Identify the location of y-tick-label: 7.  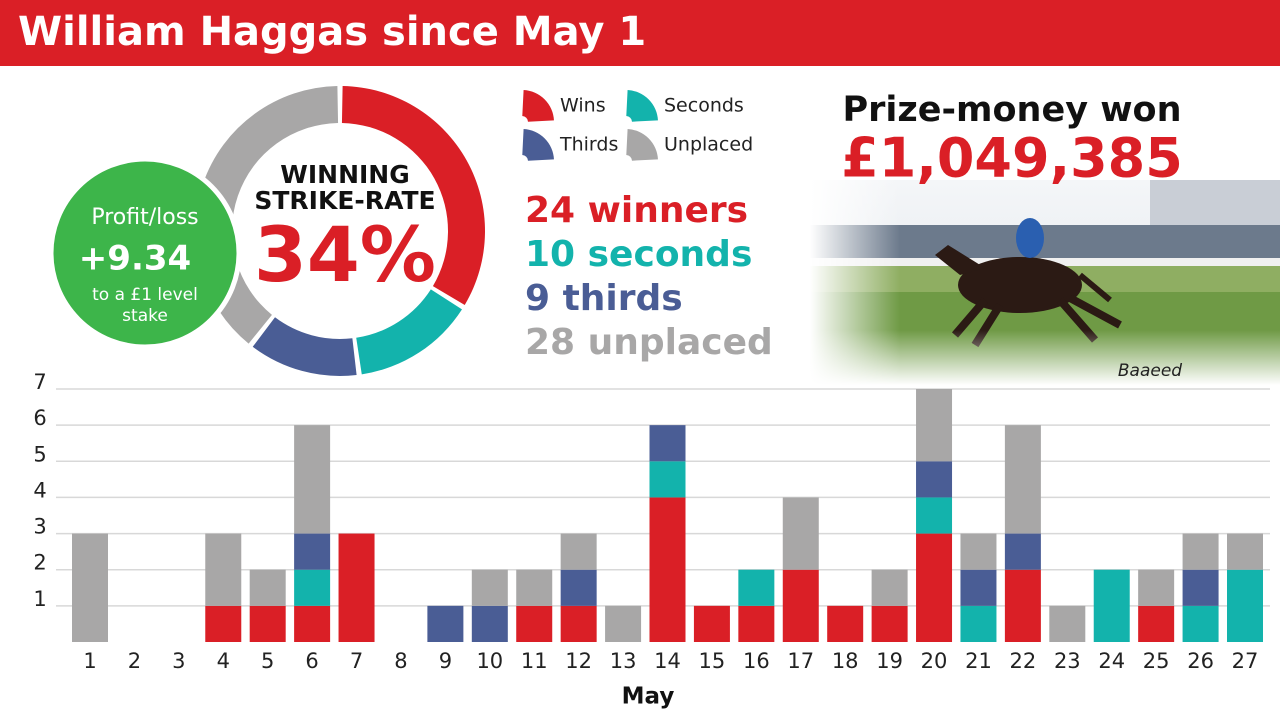
(39, 382).